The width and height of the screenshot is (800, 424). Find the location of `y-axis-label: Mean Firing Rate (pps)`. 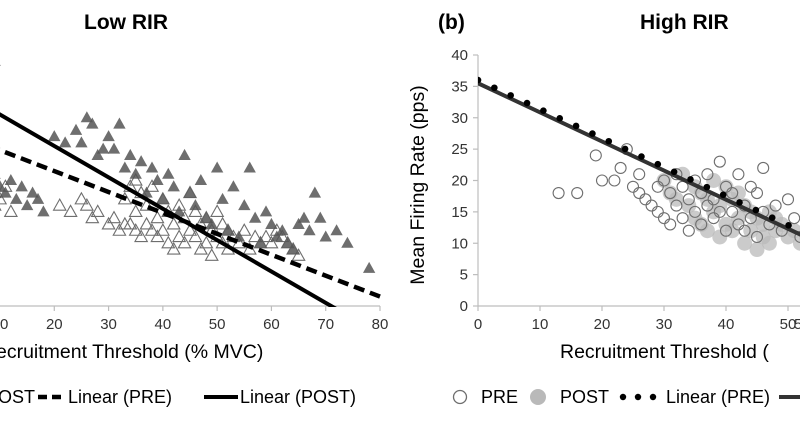

y-axis-label: Mean Firing Rate (pps) is located at coordinates (418, 184).